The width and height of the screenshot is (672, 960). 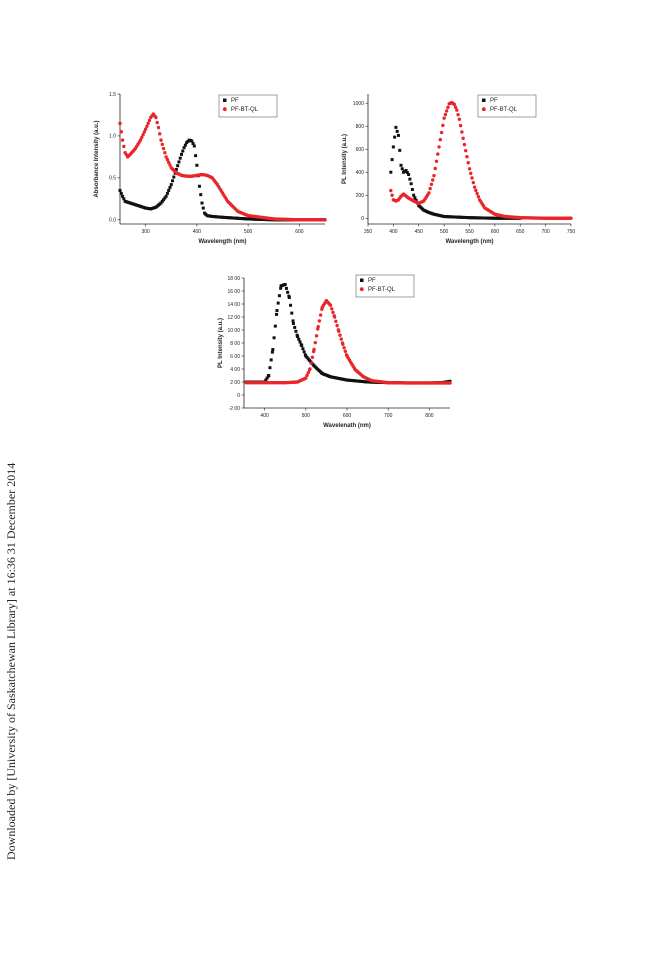 I want to click on x-tick-label: 300, so click(x=145, y=232).